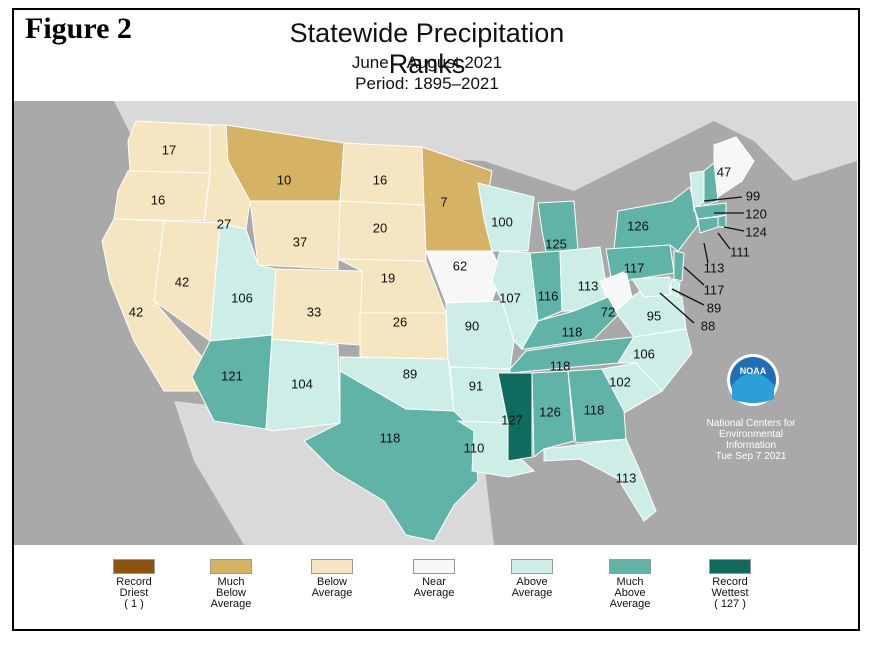  Describe the element at coordinates (169, 149) in the screenshot. I see `rank-label-wa: 17` at that location.